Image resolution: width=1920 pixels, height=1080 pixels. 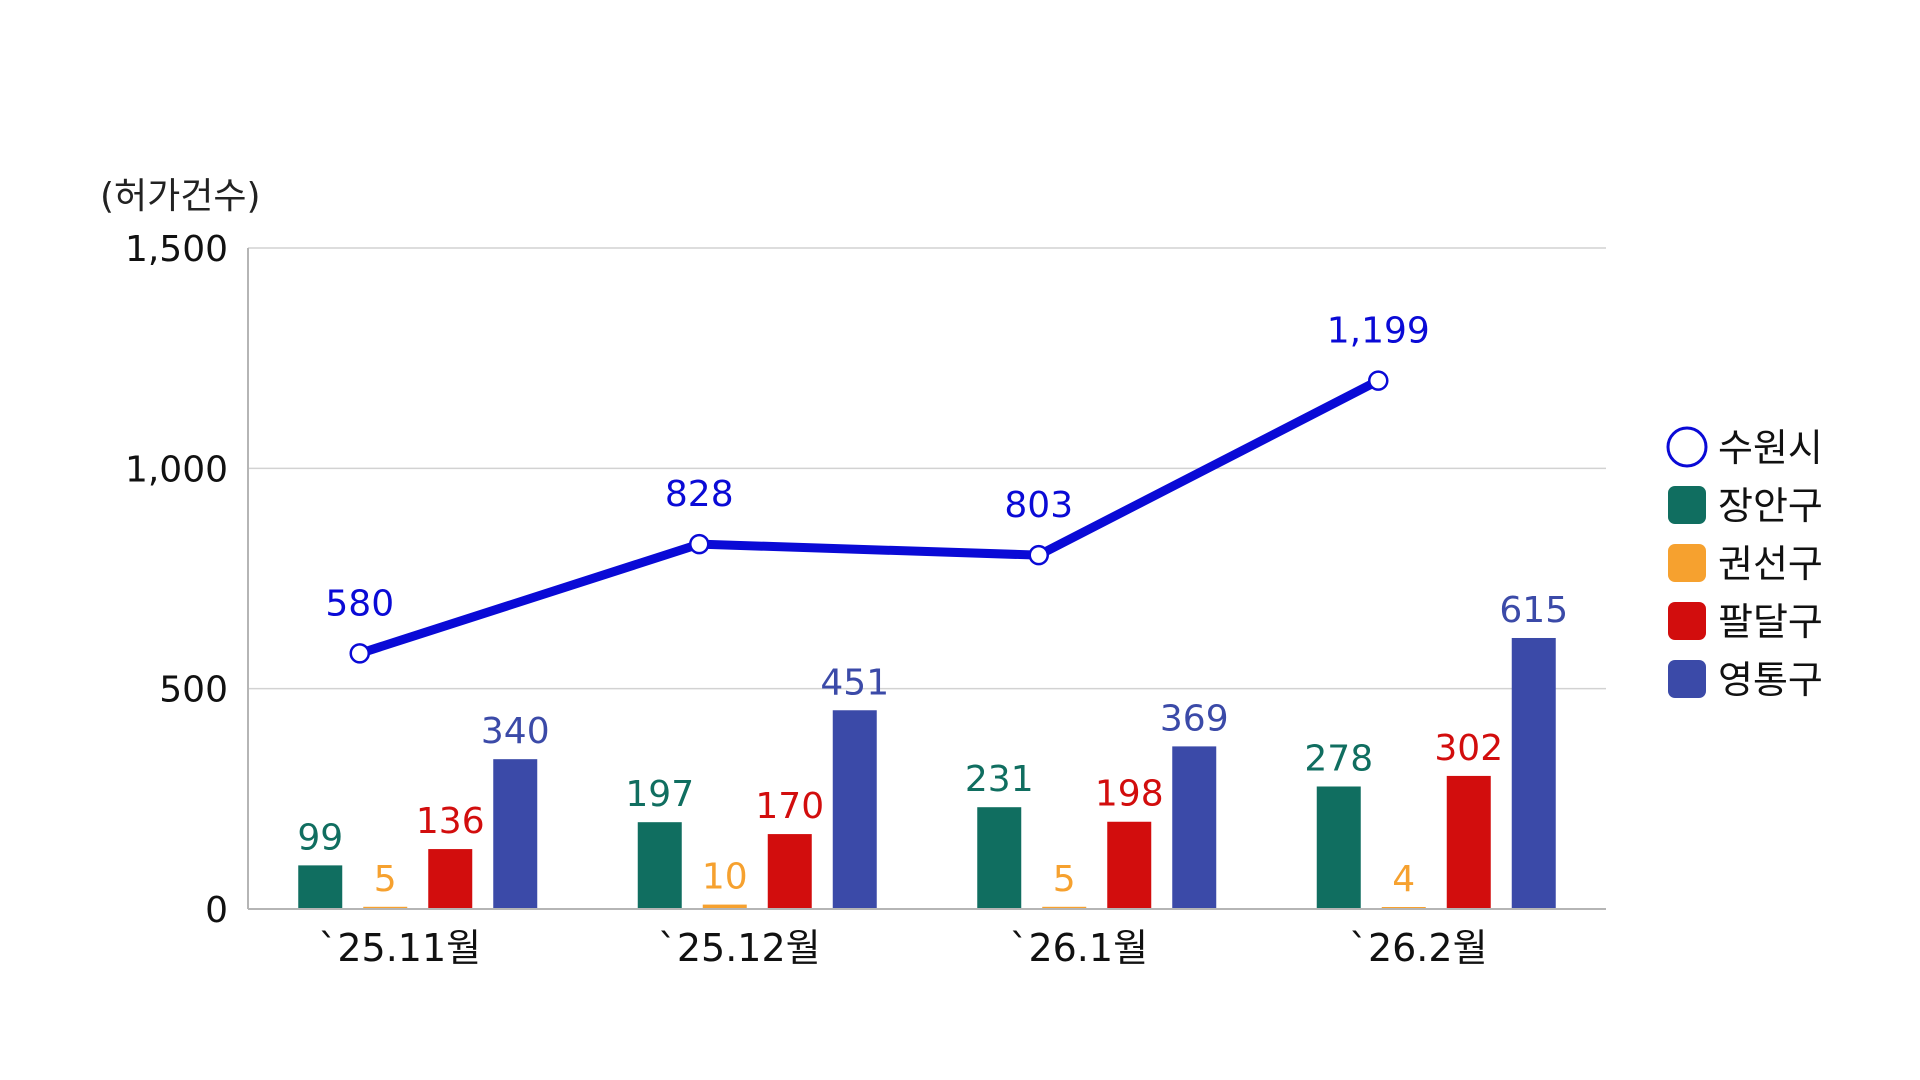 What do you see at coordinates (789, 806) in the screenshot?
I see `bar-value-label: 170` at bounding box center [789, 806].